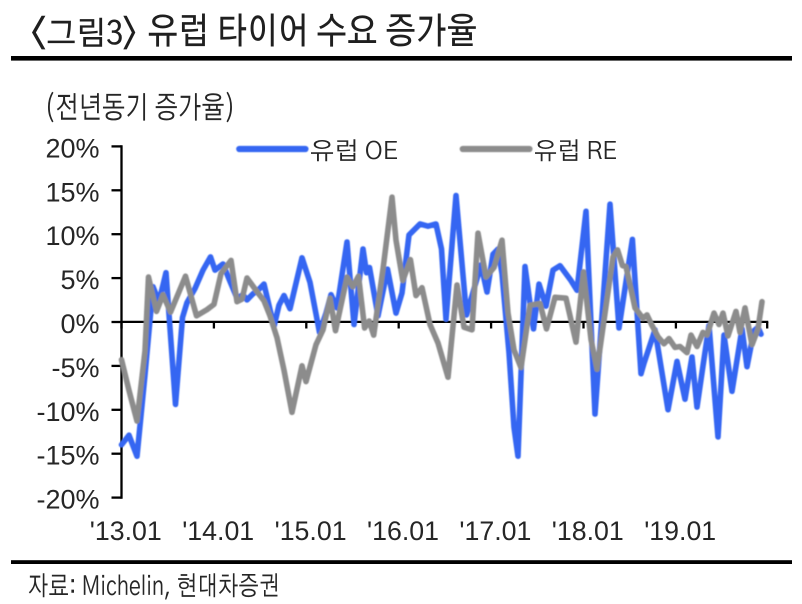  What do you see at coordinates (72, 192) in the screenshot?
I see `svg-text: 15%` at bounding box center [72, 192].